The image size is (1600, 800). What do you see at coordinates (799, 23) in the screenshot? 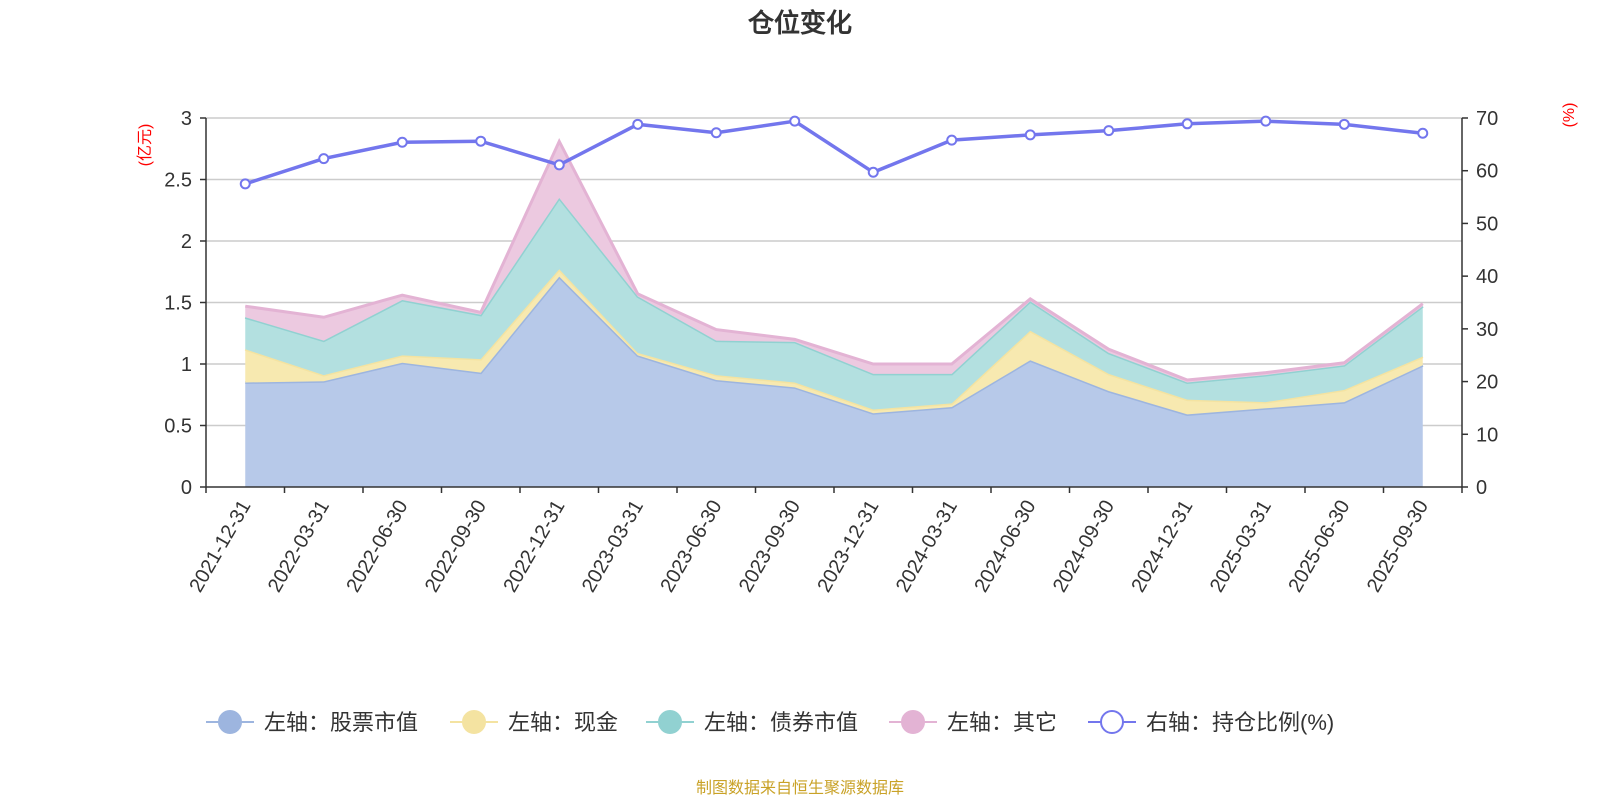
I see `chart-title: 仓位变化` at bounding box center [799, 23].